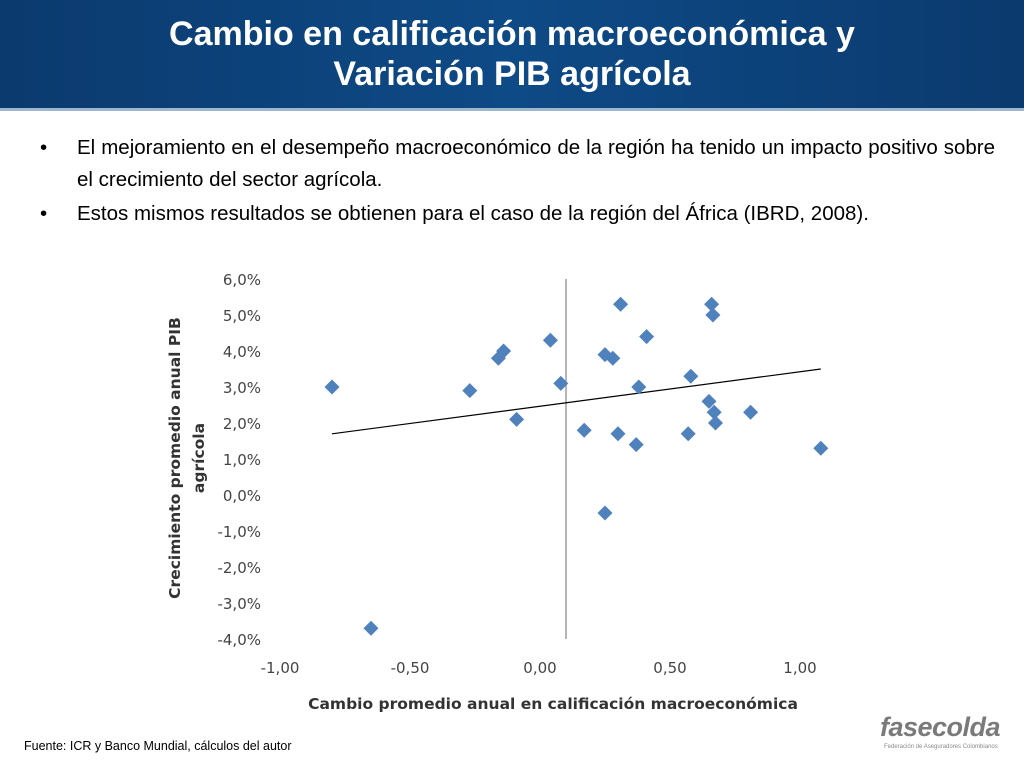  Describe the element at coordinates (242, 316) in the screenshot. I see `y-tick-label: 5,0%` at that location.